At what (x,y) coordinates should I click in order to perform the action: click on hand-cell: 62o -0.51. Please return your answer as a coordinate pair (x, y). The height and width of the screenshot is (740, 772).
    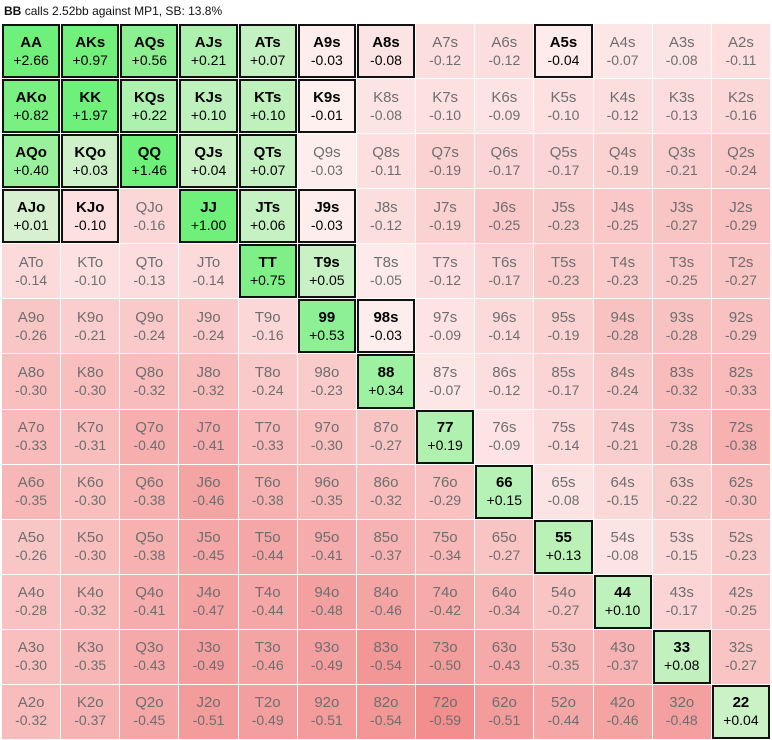
    Looking at the image, I should click on (504, 711).